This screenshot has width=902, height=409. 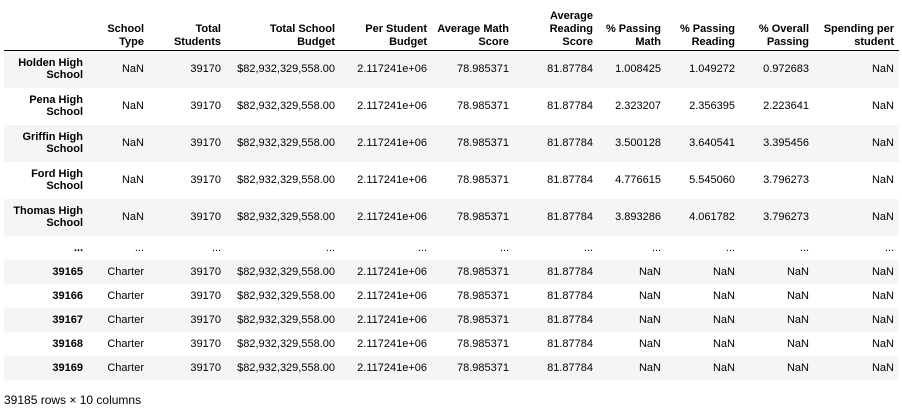 I want to click on row-index-label: Holden High School, so click(x=50, y=69).